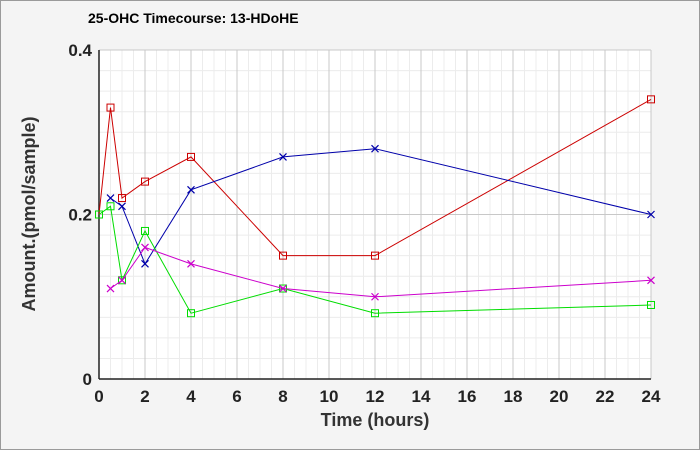  What do you see at coordinates (193, 18) in the screenshot?
I see `chart-title: 25-OHC Timecourse: 13-HDoHE` at bounding box center [193, 18].